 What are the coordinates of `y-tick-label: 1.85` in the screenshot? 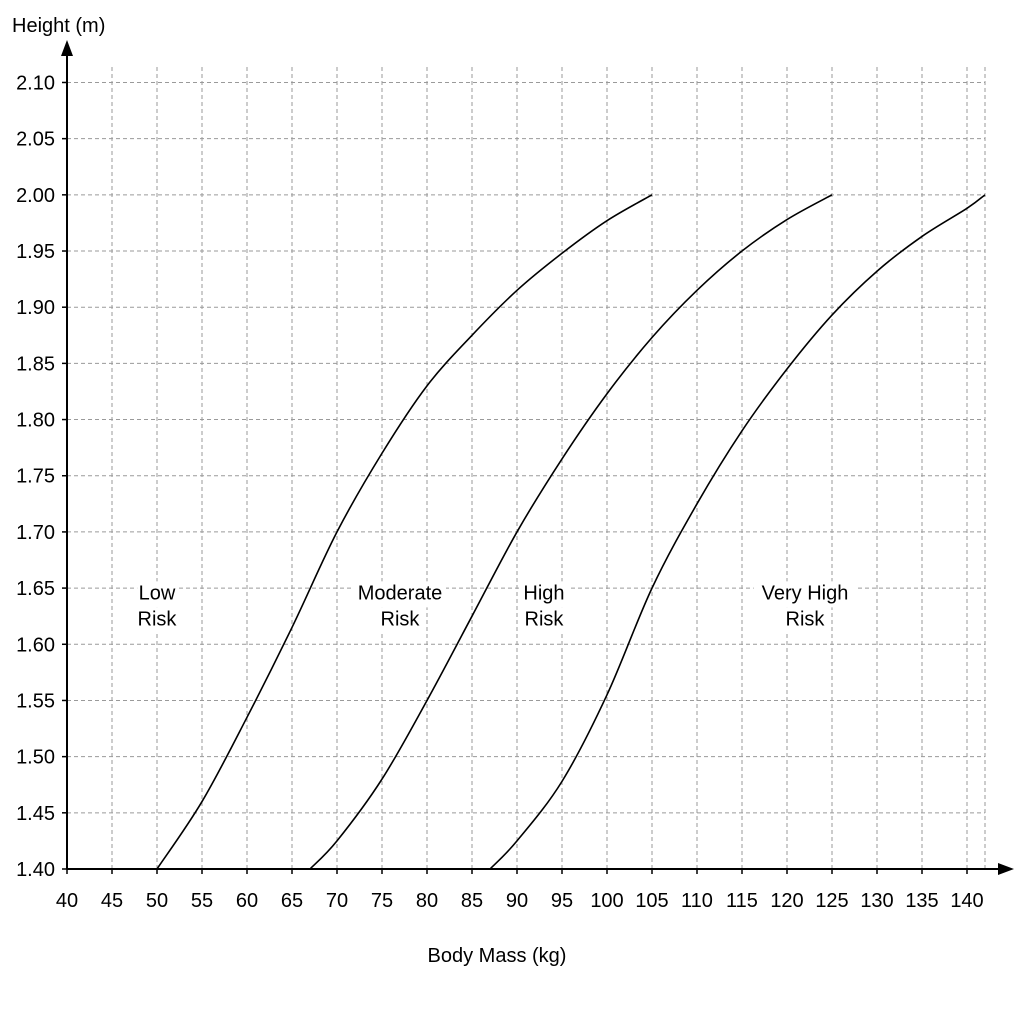 It's located at (35, 364).